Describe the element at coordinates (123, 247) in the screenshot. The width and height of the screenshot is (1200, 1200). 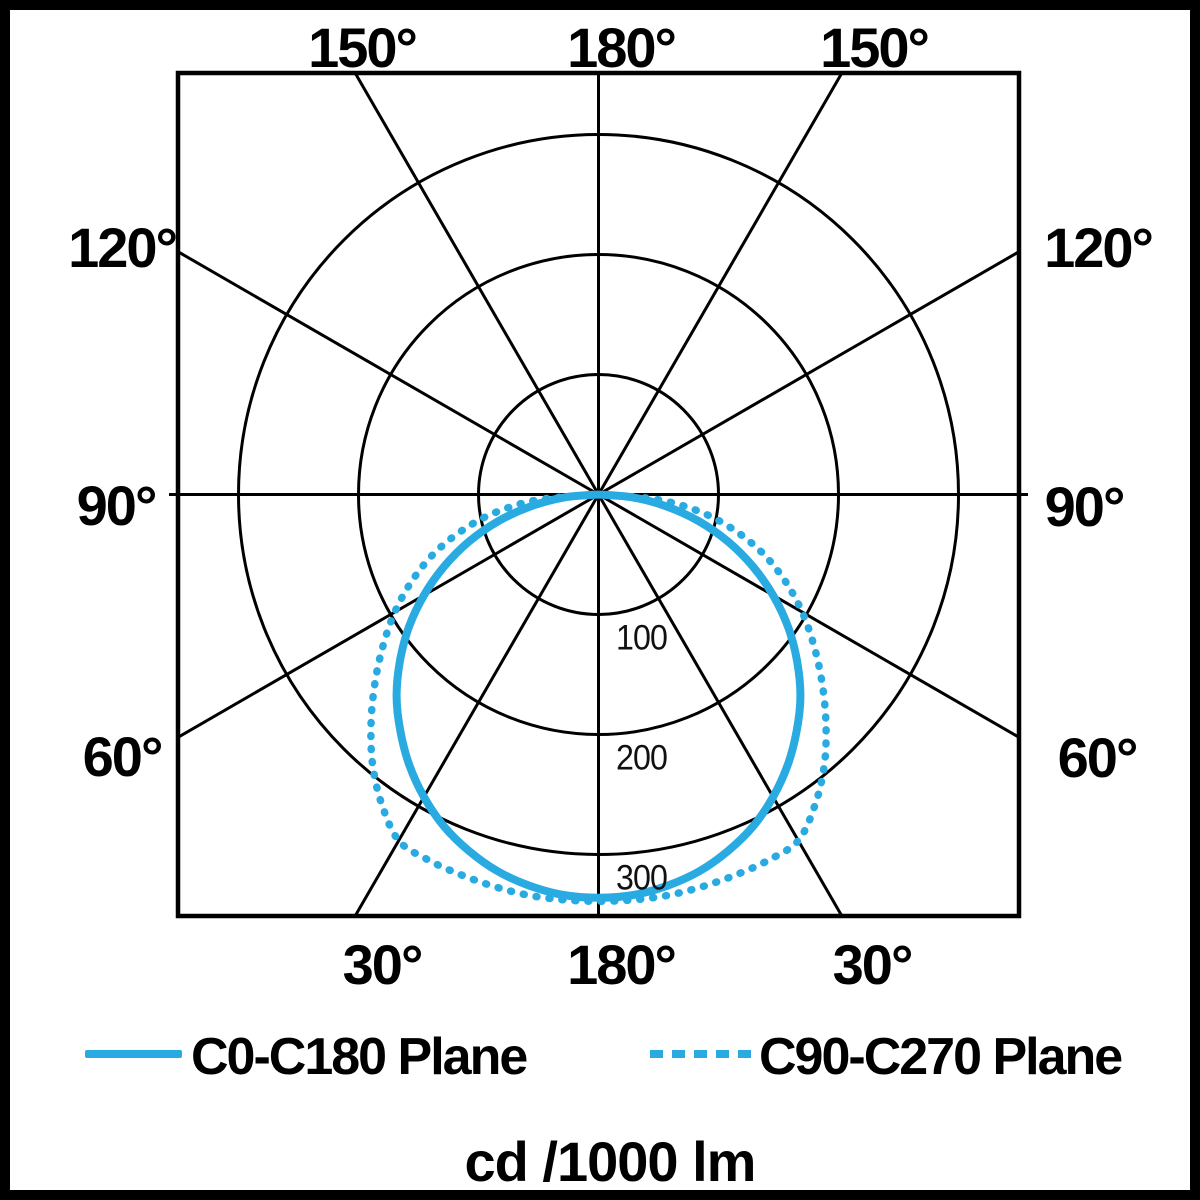
I see `angle-label-left-120: 120°` at that location.